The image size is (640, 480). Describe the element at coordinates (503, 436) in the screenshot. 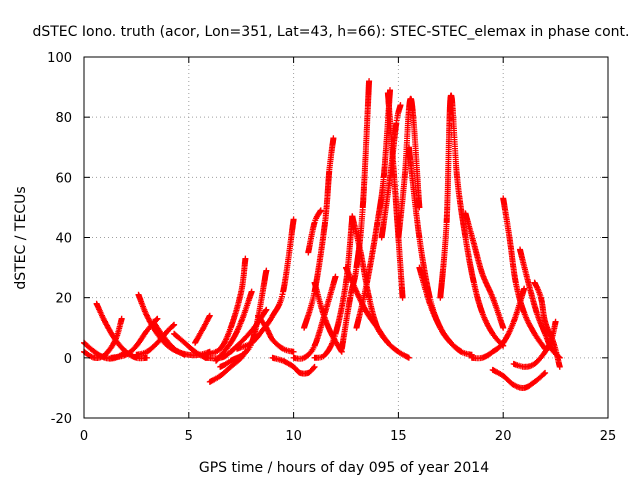

I see `x-tick-label: 20` at that location.